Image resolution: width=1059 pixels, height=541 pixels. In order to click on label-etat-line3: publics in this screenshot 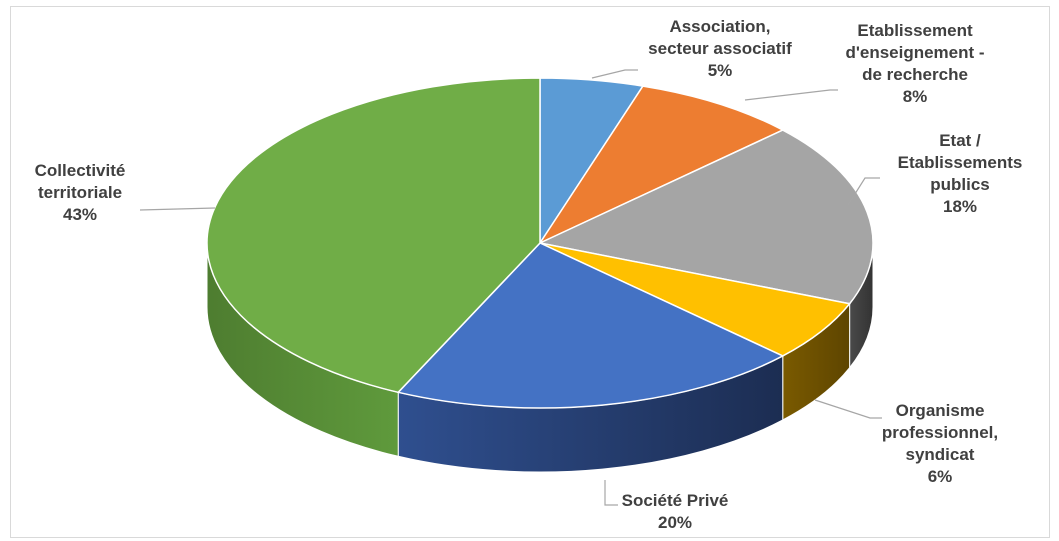, I will do `click(960, 184)`.